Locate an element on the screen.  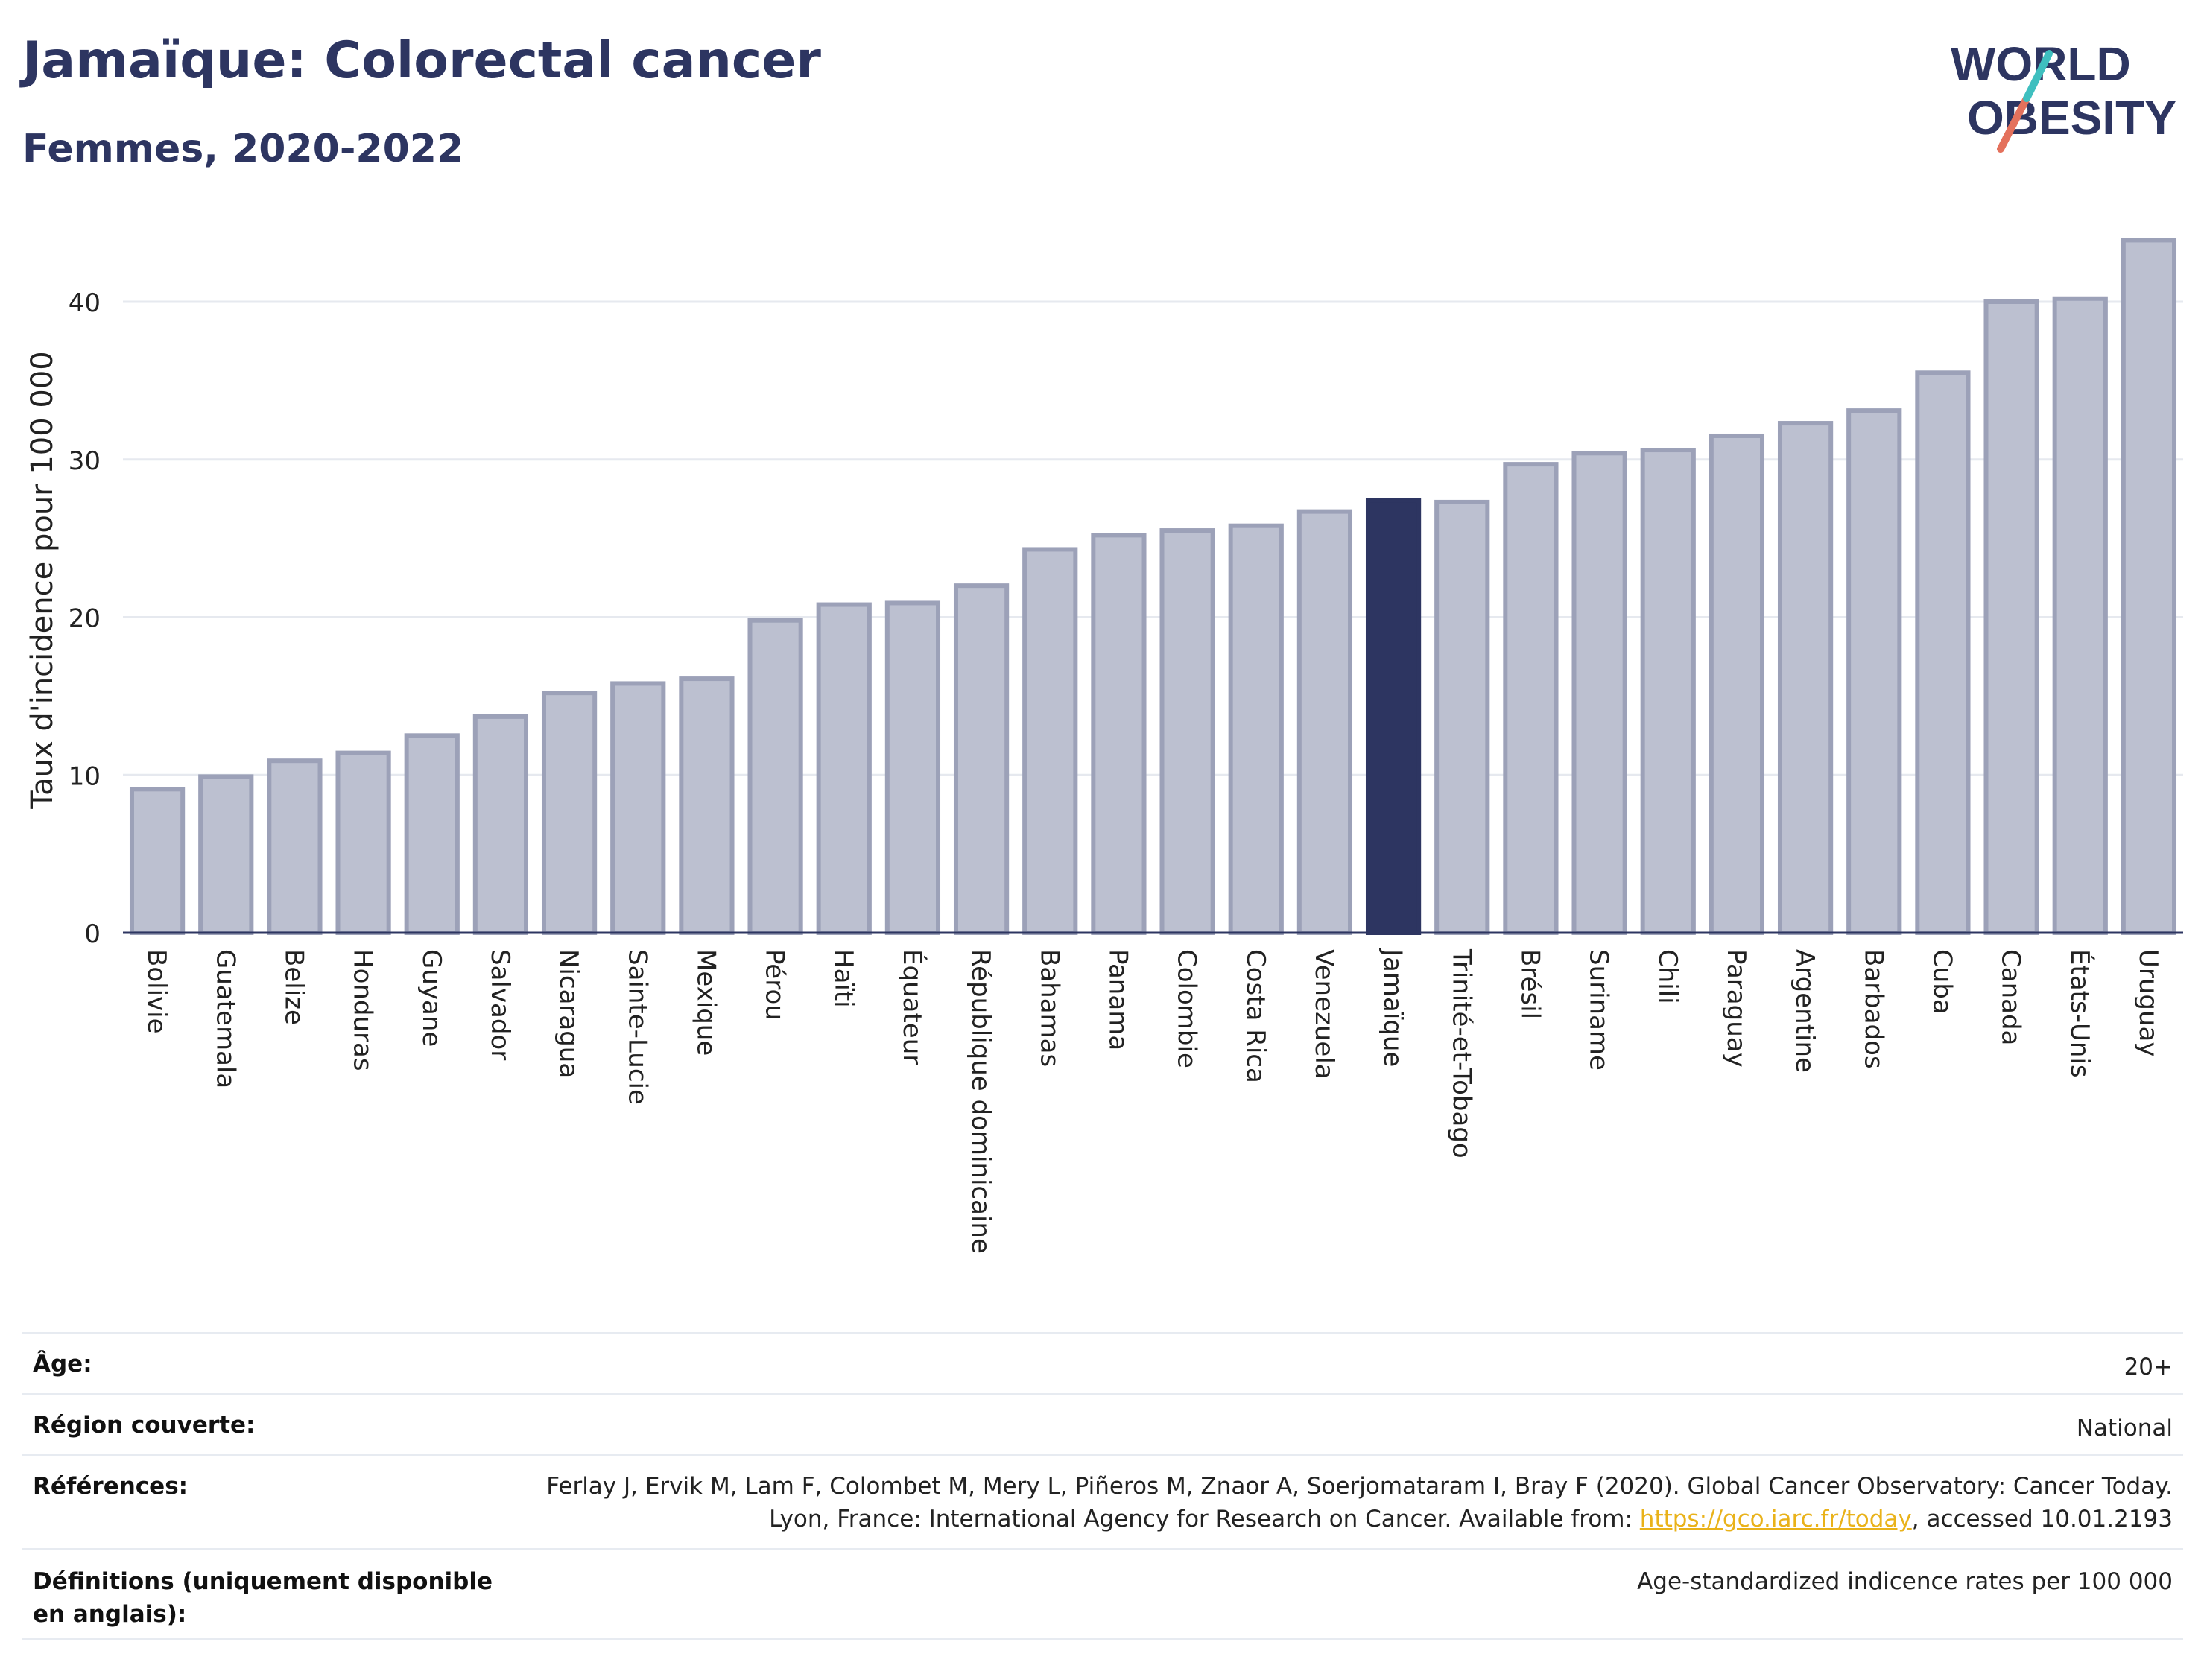
logo-line2: OBESITY is located at coordinates (2071, 118).